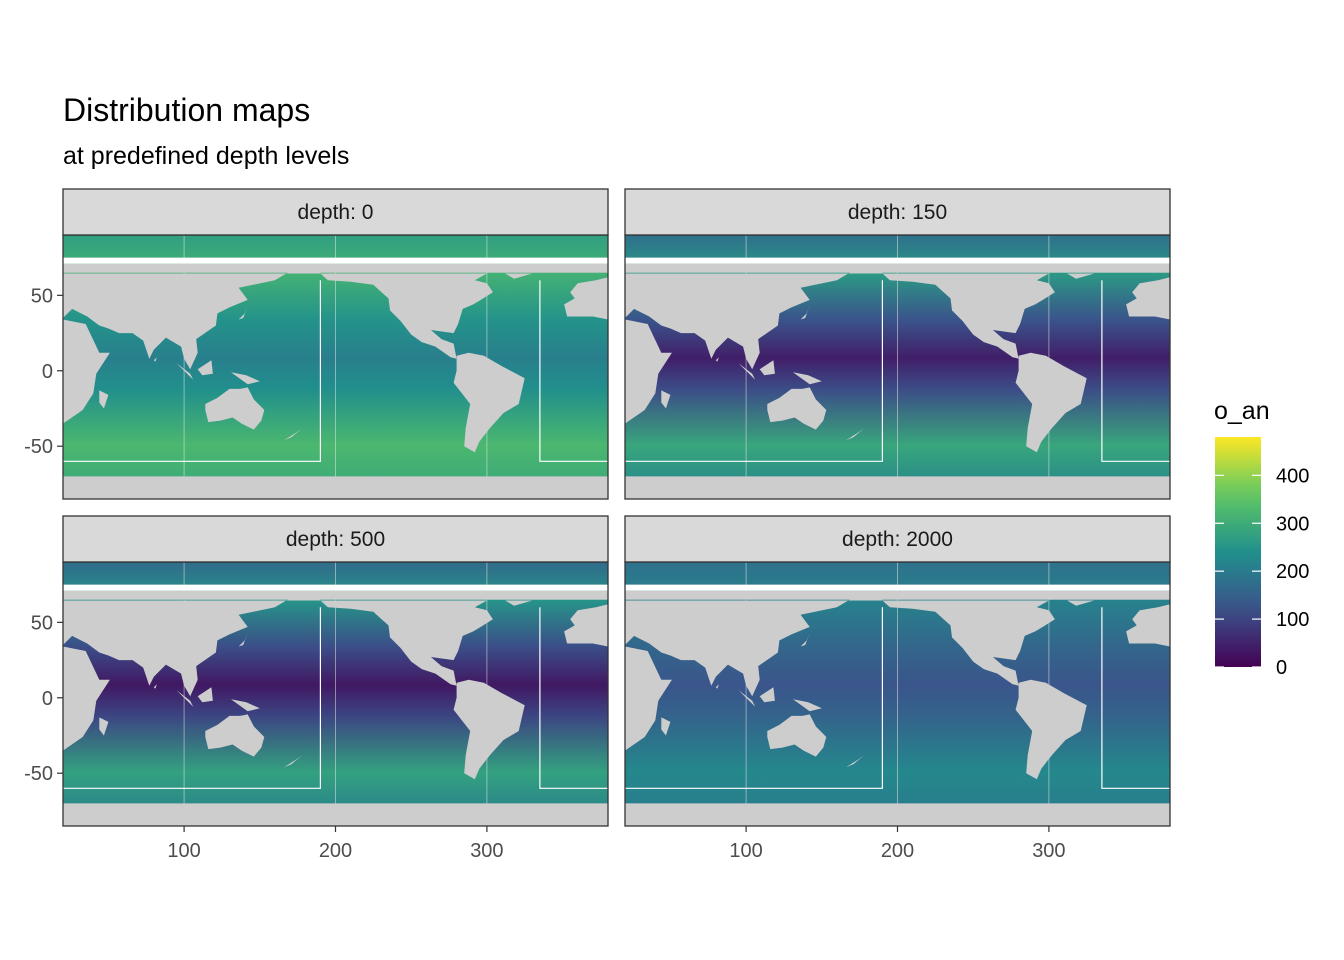  What do you see at coordinates (42, 296) in the screenshot?
I see `y-tick-label: 50` at bounding box center [42, 296].